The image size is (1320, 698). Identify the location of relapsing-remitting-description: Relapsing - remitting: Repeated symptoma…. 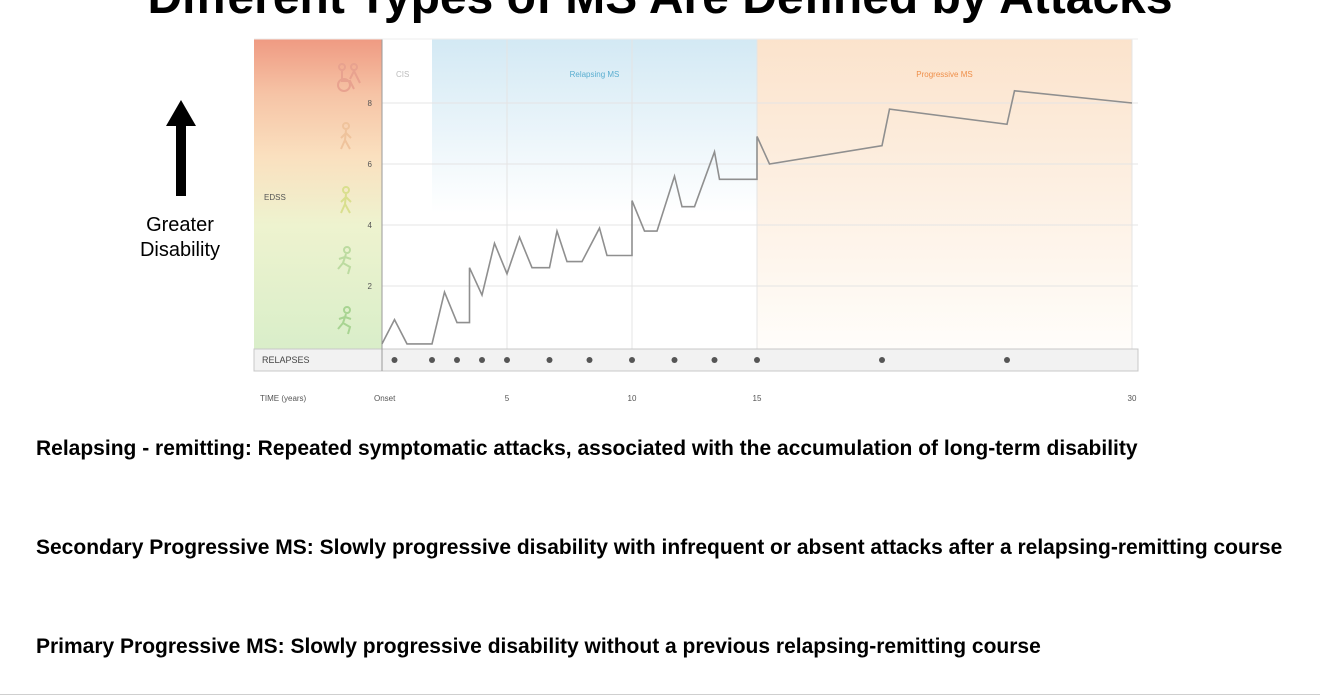
(587, 448).